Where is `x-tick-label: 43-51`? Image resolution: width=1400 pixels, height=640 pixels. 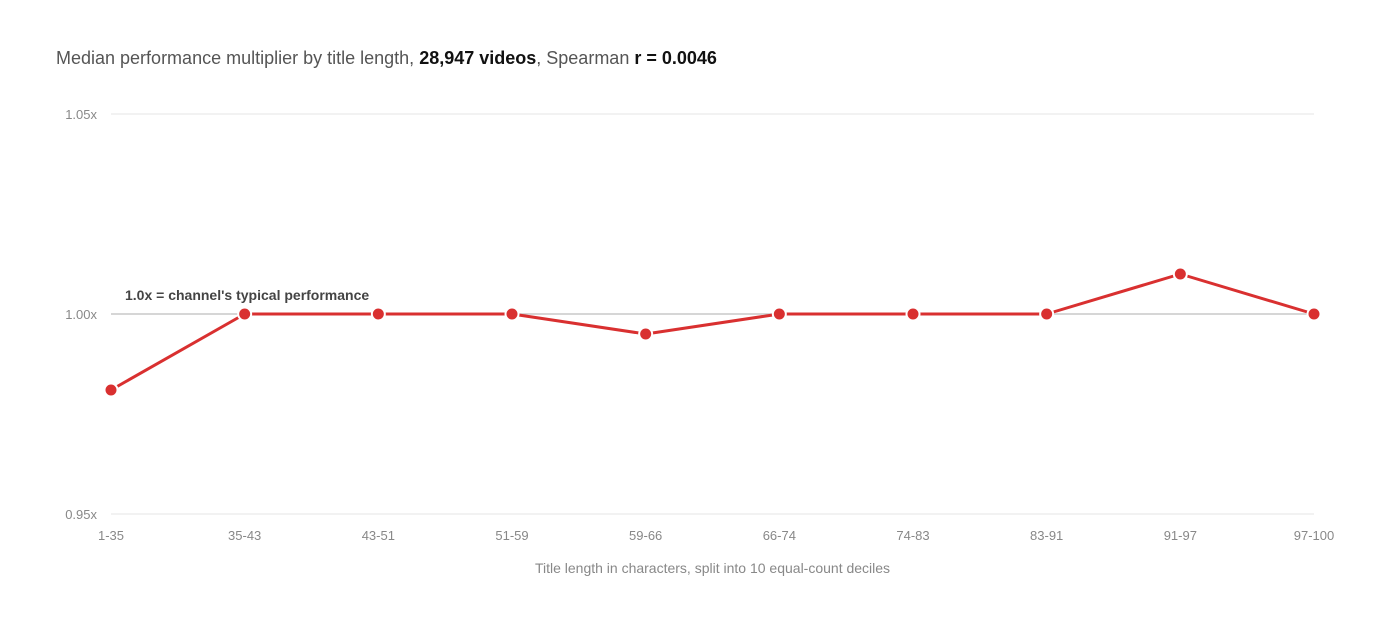 x-tick-label: 43-51 is located at coordinates (378, 535).